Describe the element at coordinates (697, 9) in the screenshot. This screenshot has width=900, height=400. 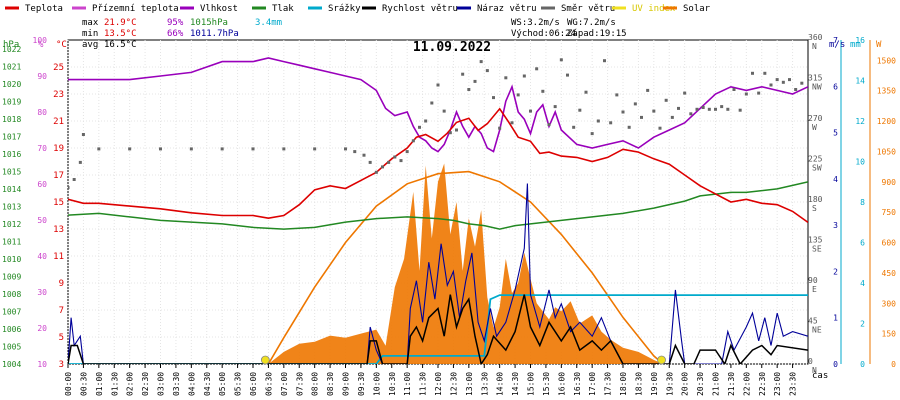
I see `legend-label: Solar` at that location.